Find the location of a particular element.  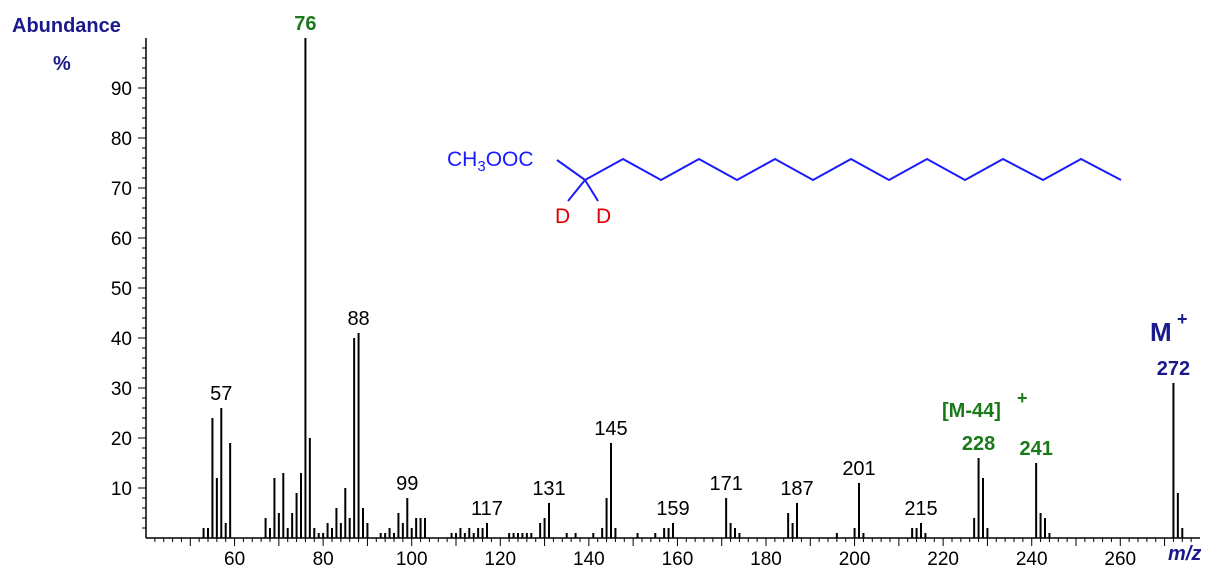

ester-prefix: CH is located at coordinates (462, 159).